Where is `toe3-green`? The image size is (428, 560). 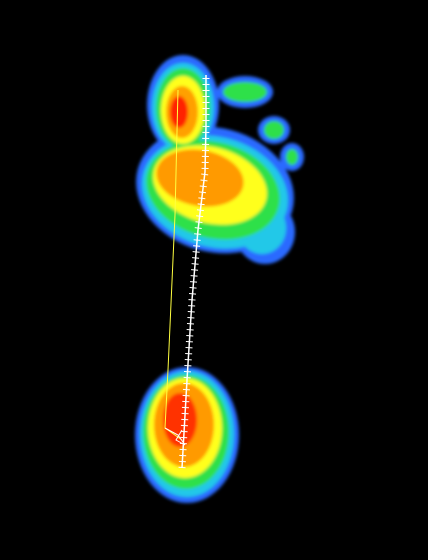
toe3-green is located at coordinates (274, 130).